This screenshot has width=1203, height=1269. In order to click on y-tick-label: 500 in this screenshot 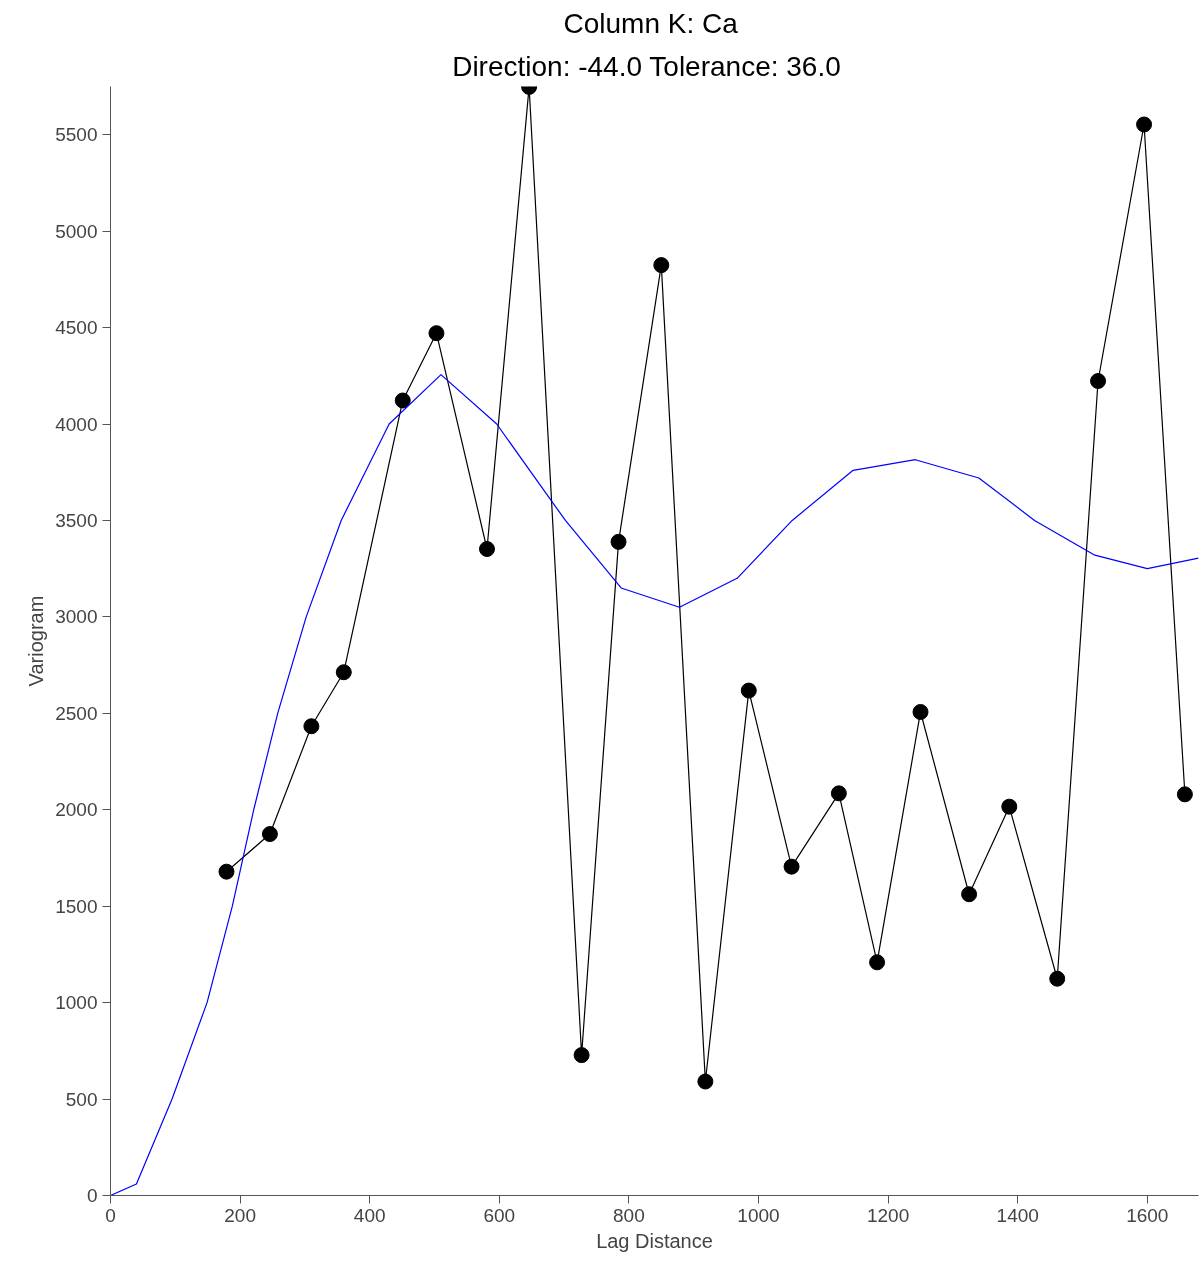, I will do `click(81, 1099)`.